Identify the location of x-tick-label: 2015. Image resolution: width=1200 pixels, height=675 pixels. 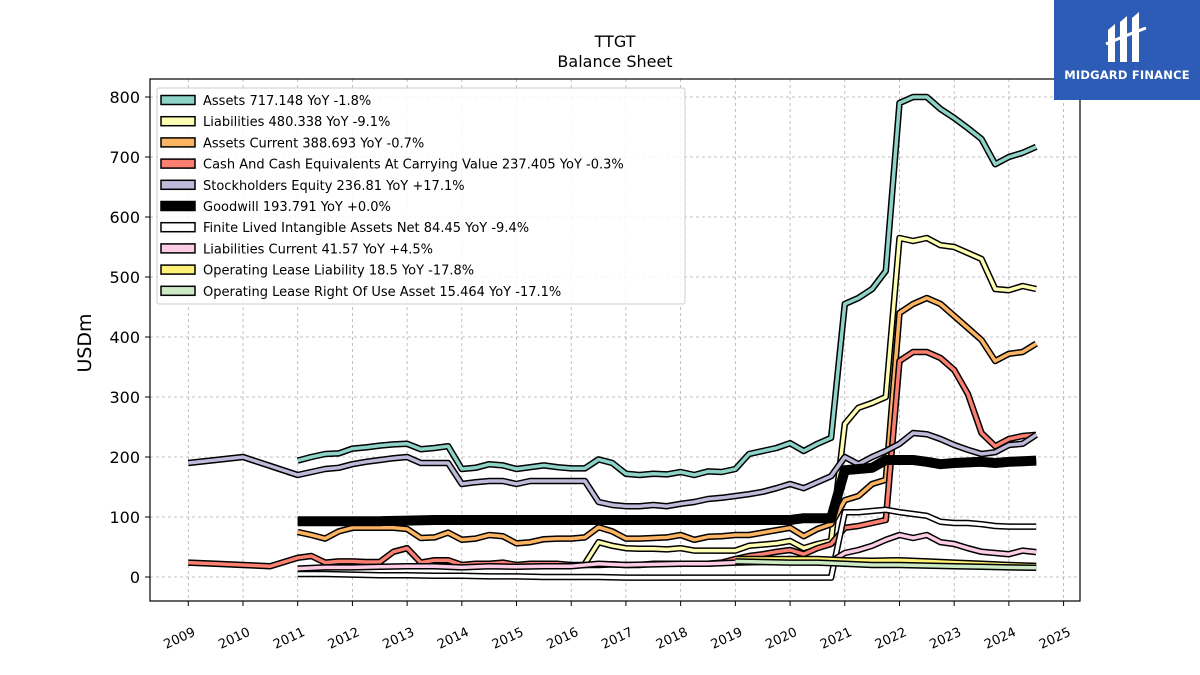
(508, 639).